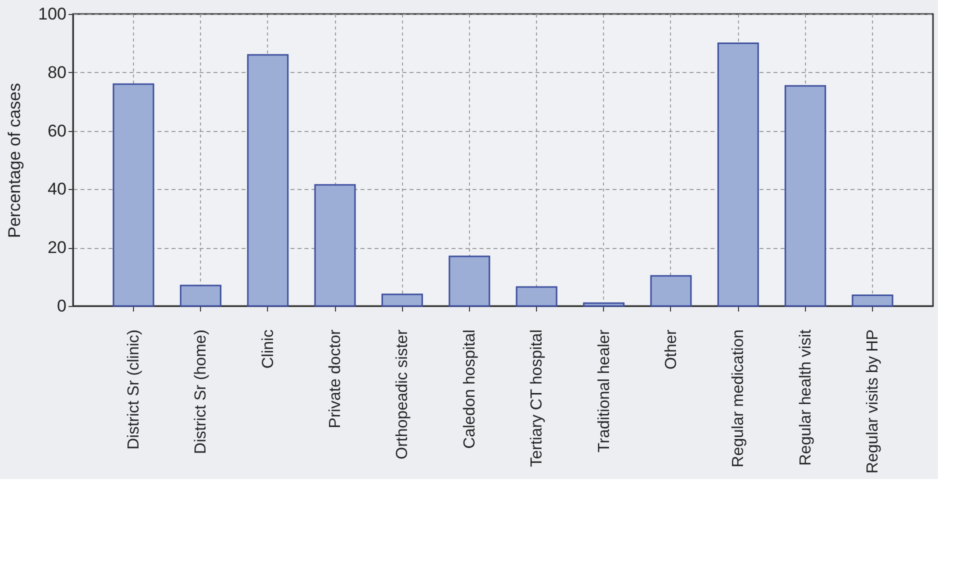  What do you see at coordinates (57, 72) in the screenshot?
I see `y-tick-label: 80` at bounding box center [57, 72].